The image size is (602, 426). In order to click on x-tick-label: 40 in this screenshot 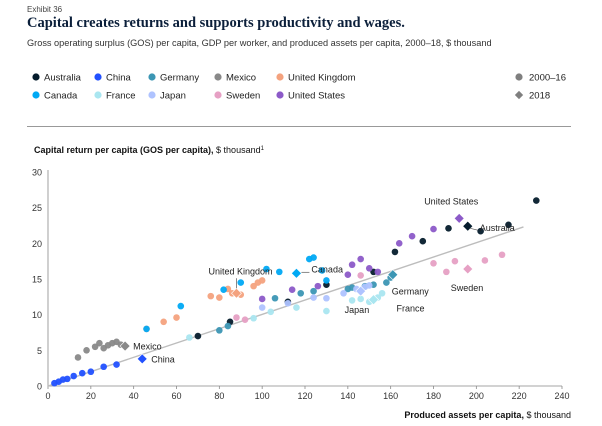, I will do `click(134, 396)`.